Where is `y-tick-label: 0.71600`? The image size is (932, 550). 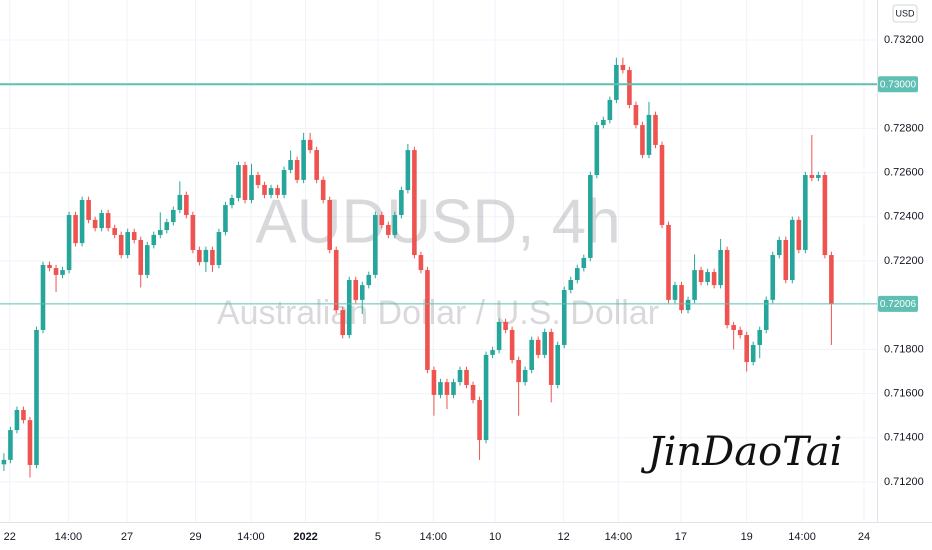 y-tick-label: 0.71600 is located at coordinates (904, 394).